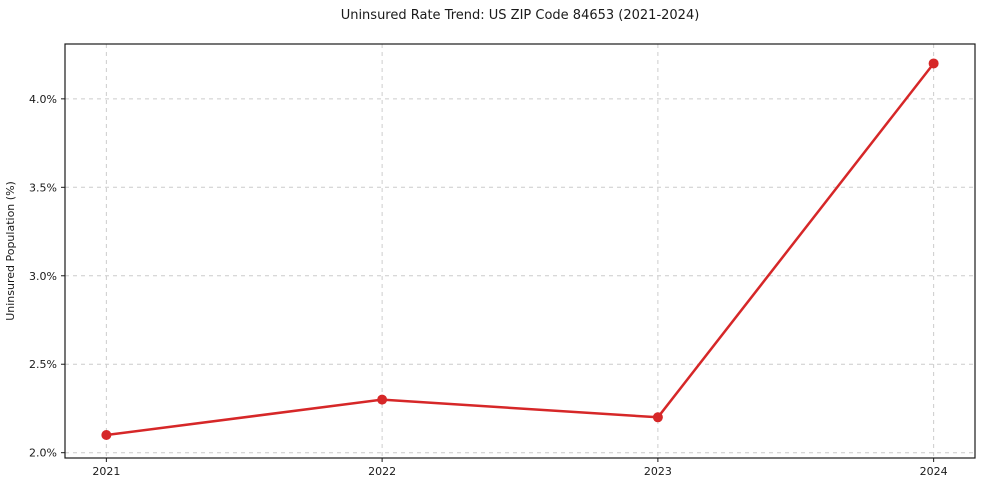 This screenshot has height=490, width=989. What do you see at coordinates (43, 453) in the screenshot?
I see `y-tick-label: 2.0%` at bounding box center [43, 453].